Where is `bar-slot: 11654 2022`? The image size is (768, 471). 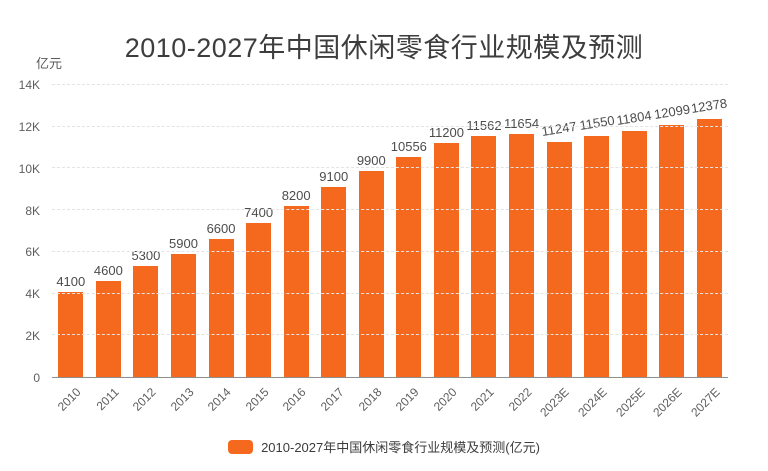 bar-slot: 11654 2022 is located at coordinates (522, 249).